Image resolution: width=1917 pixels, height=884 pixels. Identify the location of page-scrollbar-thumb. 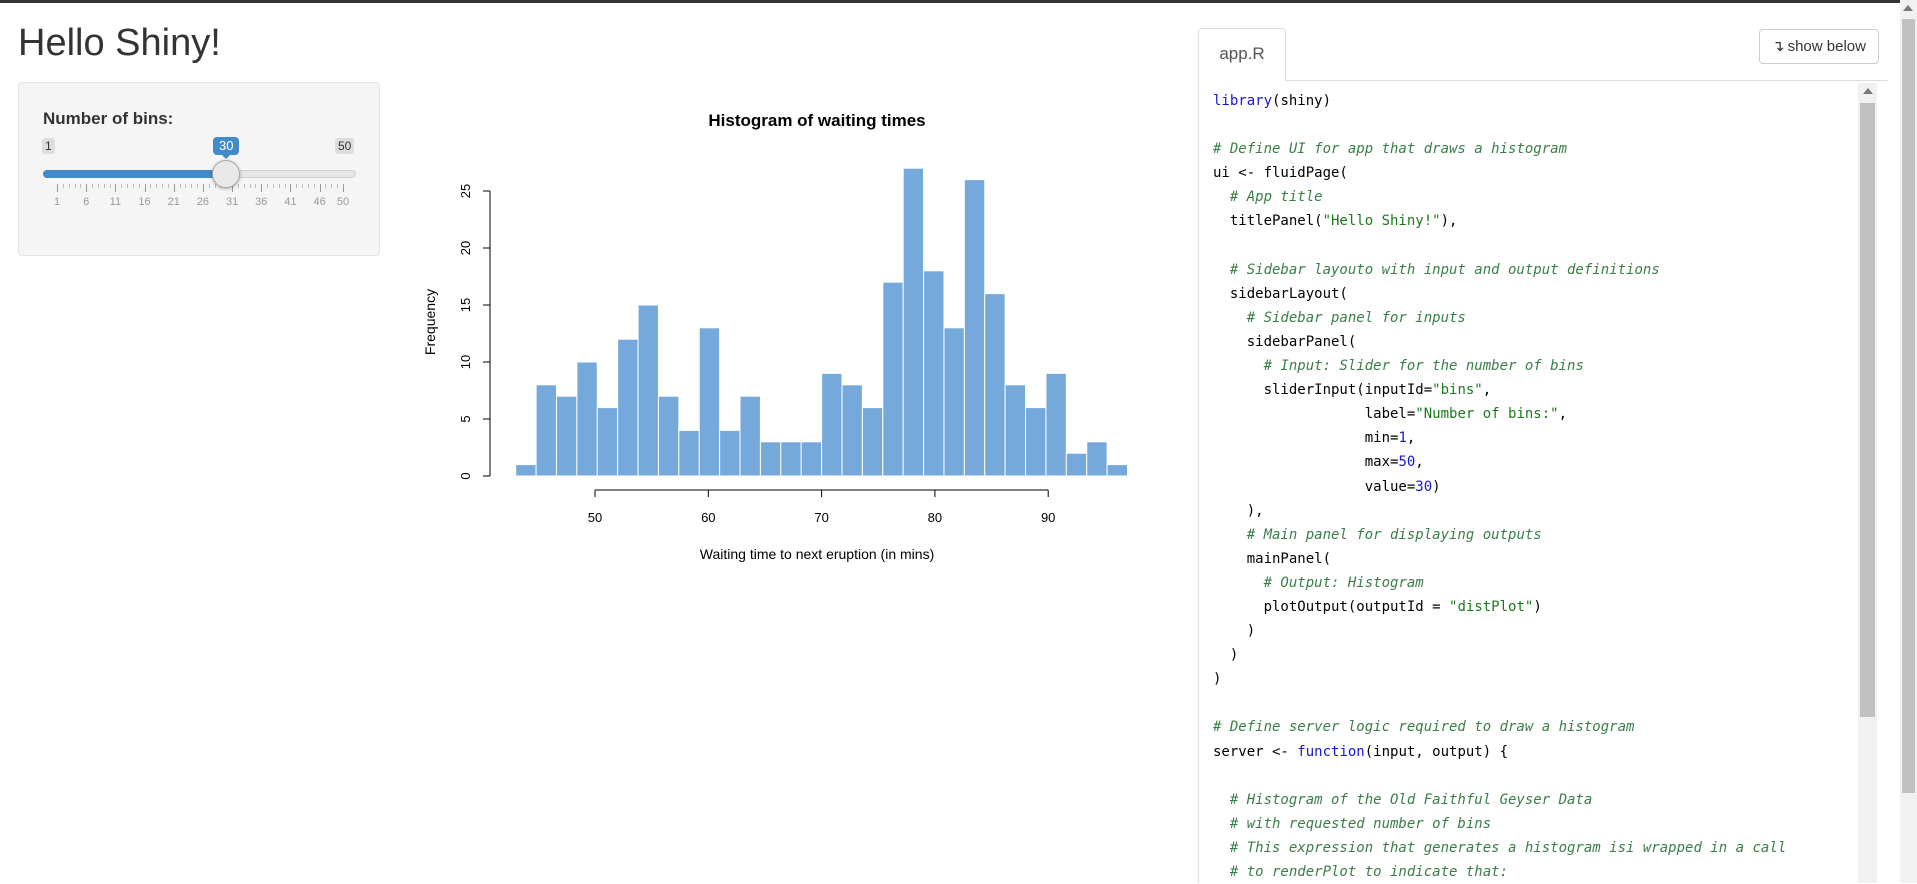
(1908, 406).